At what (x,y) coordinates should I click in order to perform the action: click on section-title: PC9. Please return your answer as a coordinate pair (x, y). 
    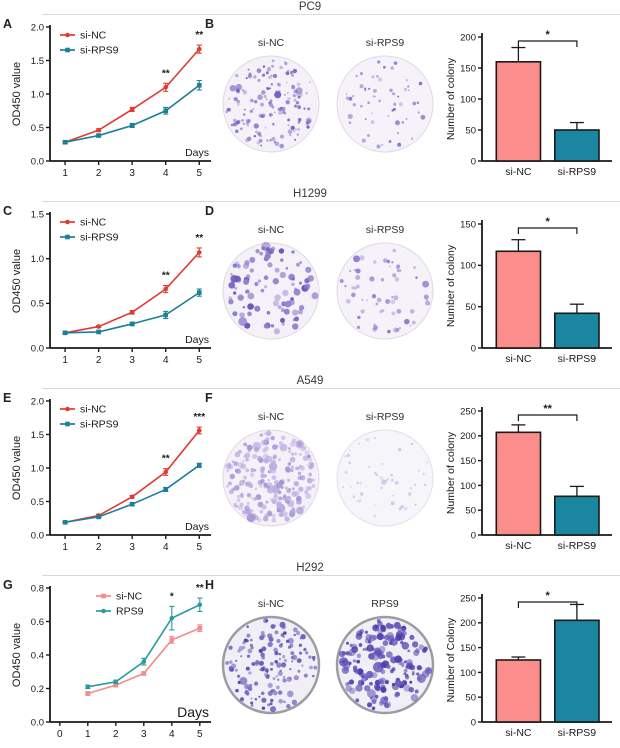
    Looking at the image, I should click on (310, 7).